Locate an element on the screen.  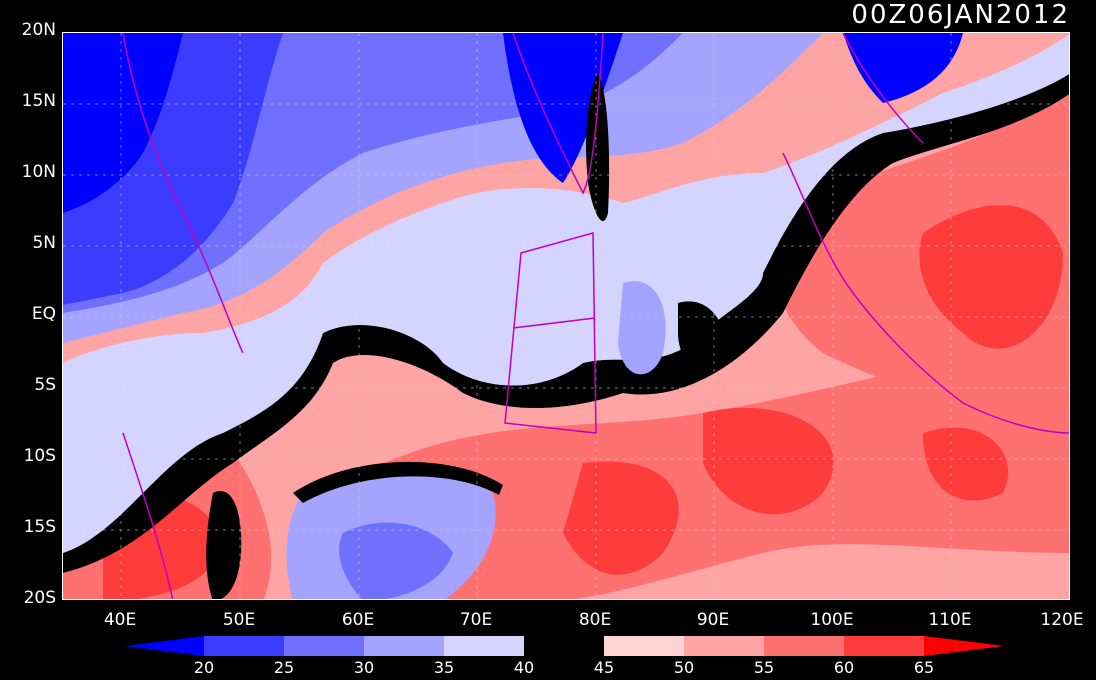
colorbar-label-55: 55 is located at coordinates (764, 667).